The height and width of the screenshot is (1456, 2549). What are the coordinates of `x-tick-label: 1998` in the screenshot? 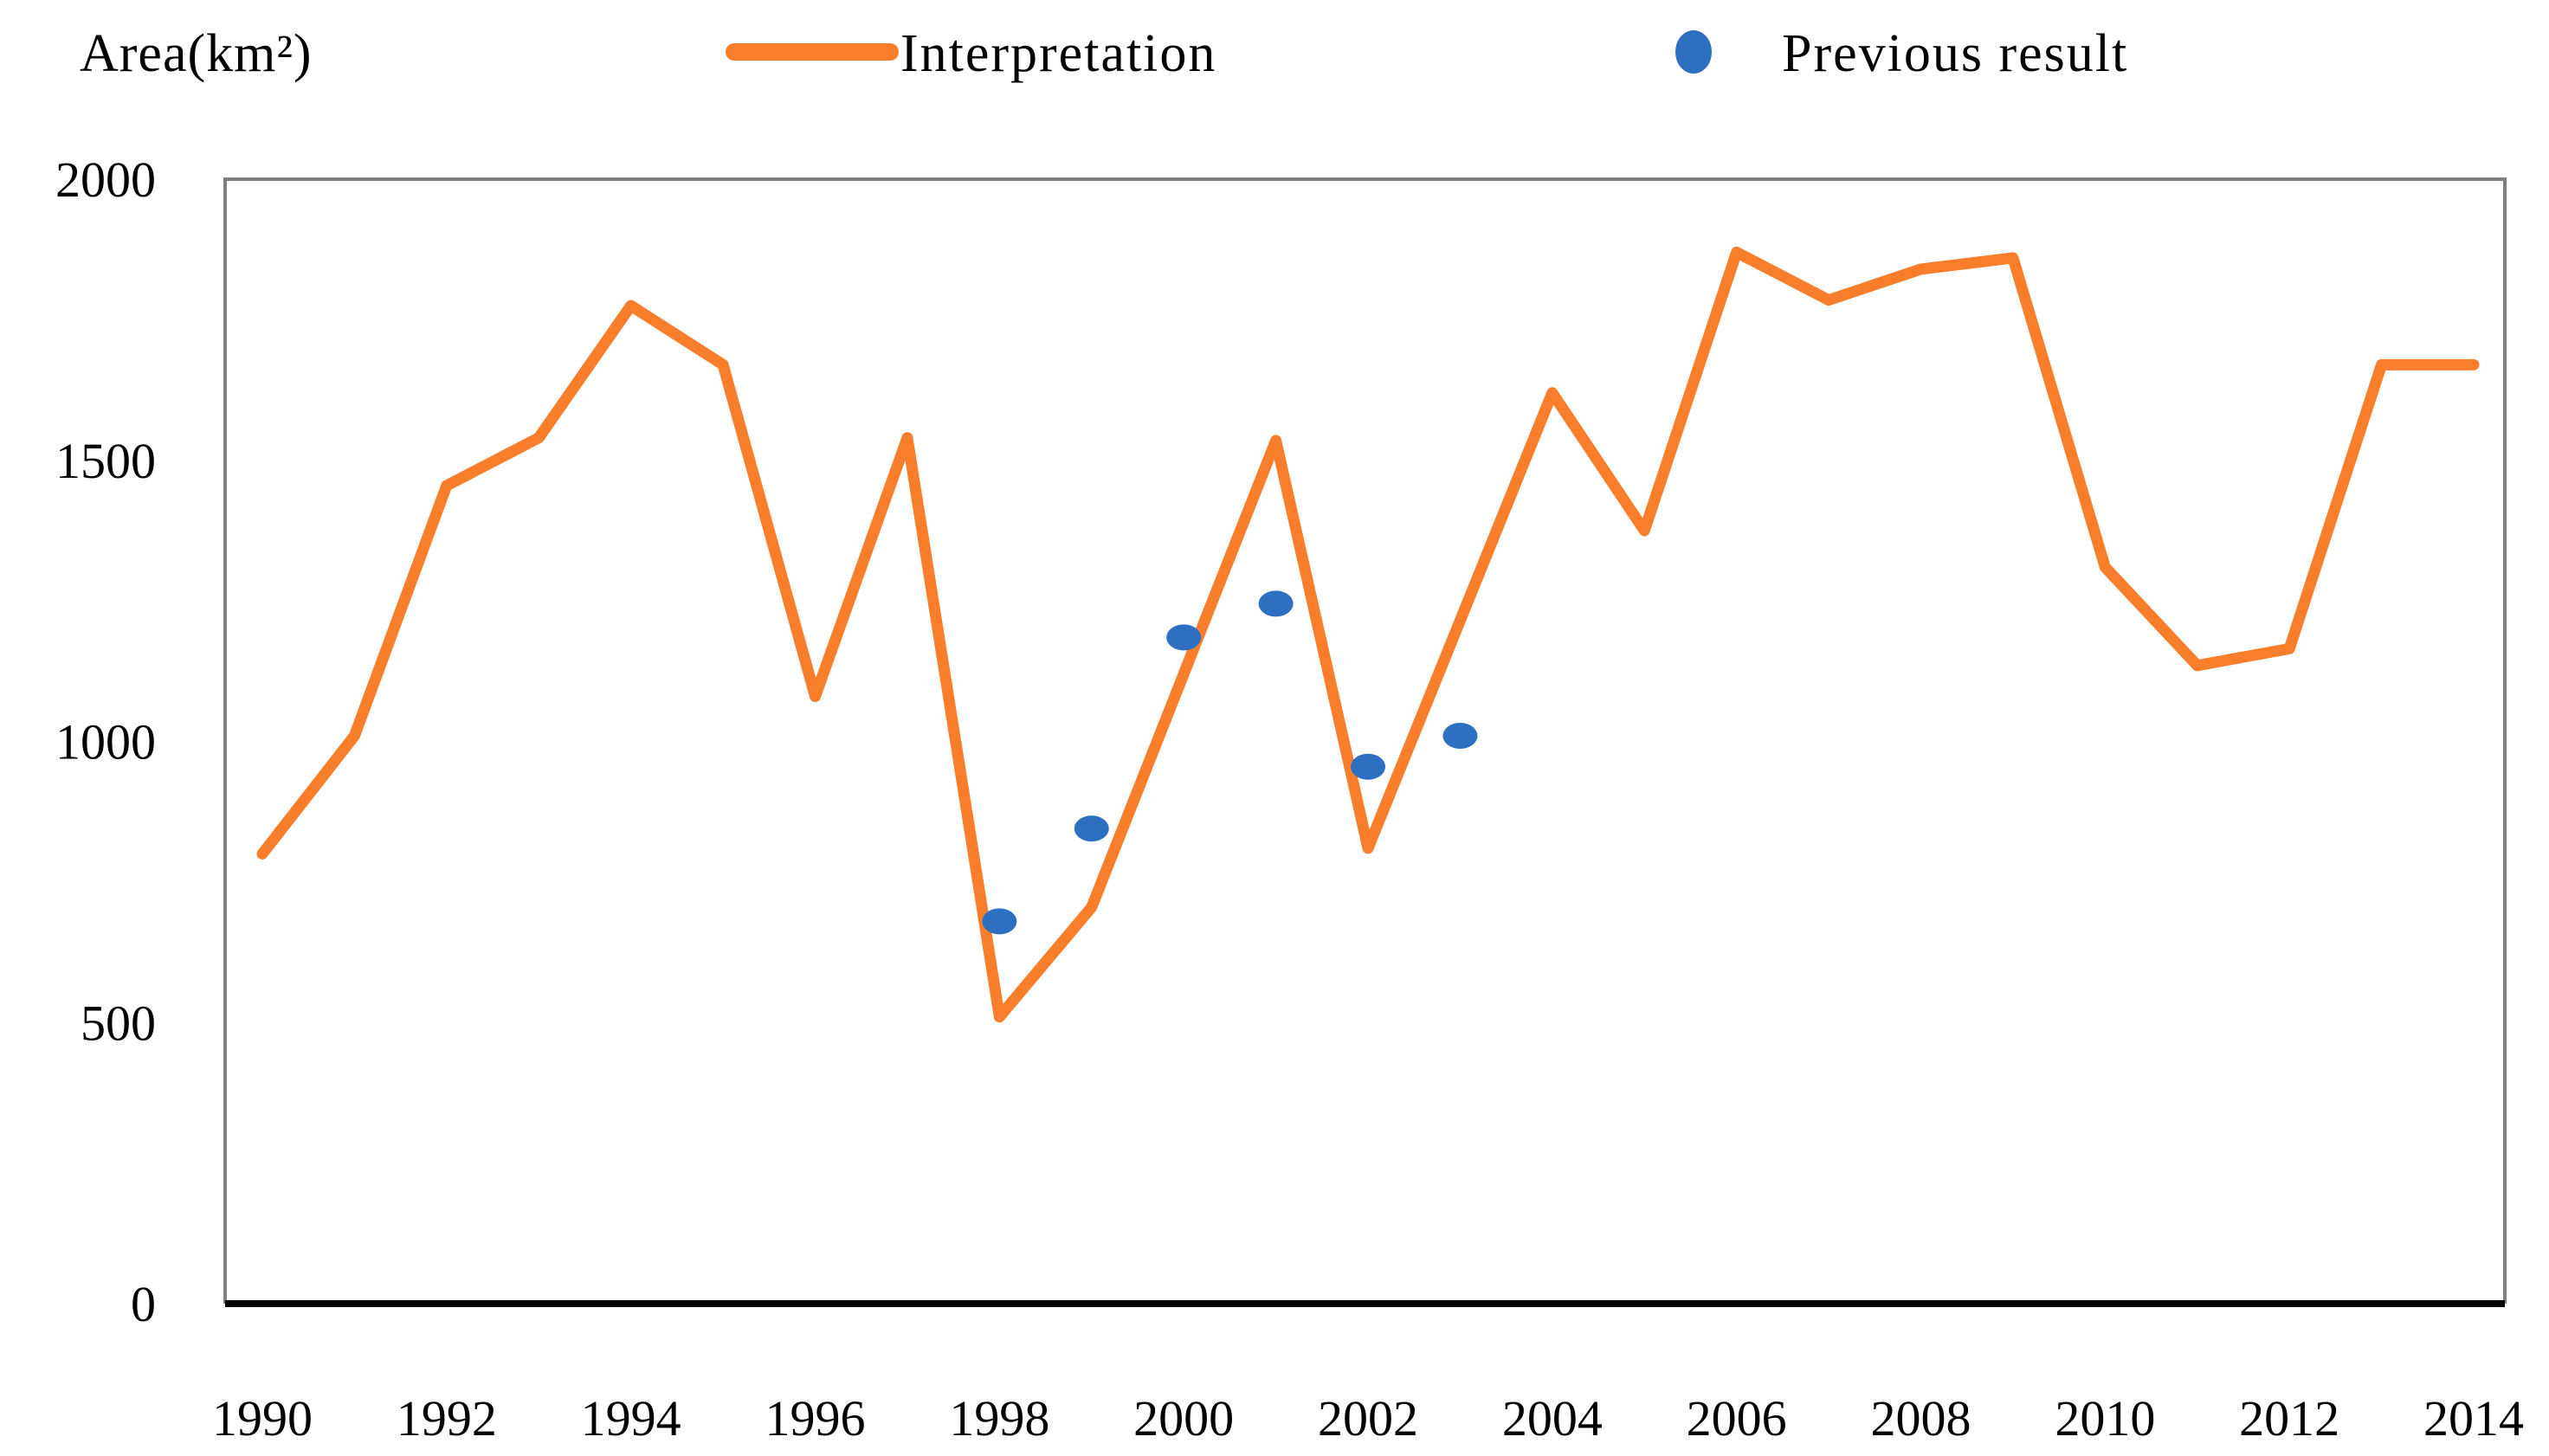 It's located at (999, 1418).